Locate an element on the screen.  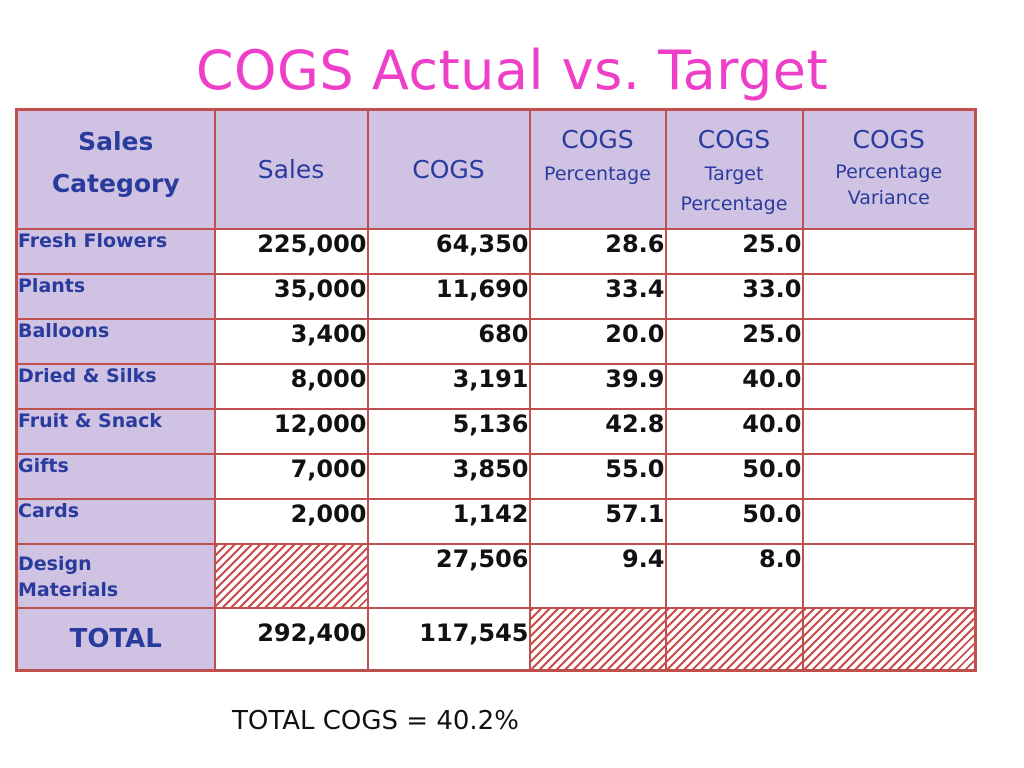
row-cogs: 5,136 is located at coordinates (448, 431).